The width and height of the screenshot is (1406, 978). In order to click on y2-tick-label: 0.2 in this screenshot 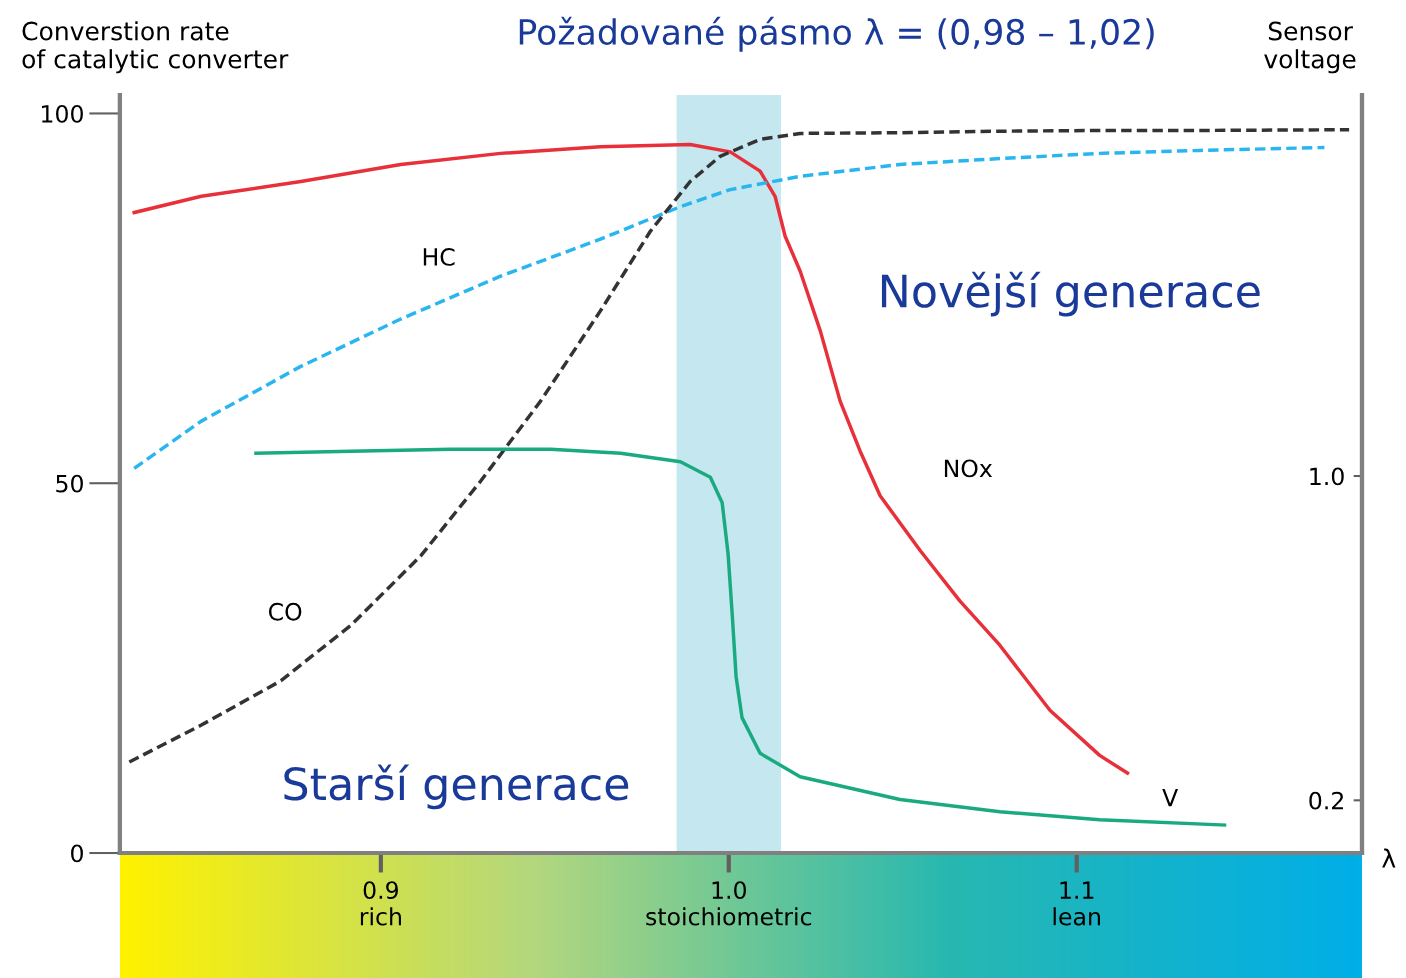, I will do `click(1326, 800)`.